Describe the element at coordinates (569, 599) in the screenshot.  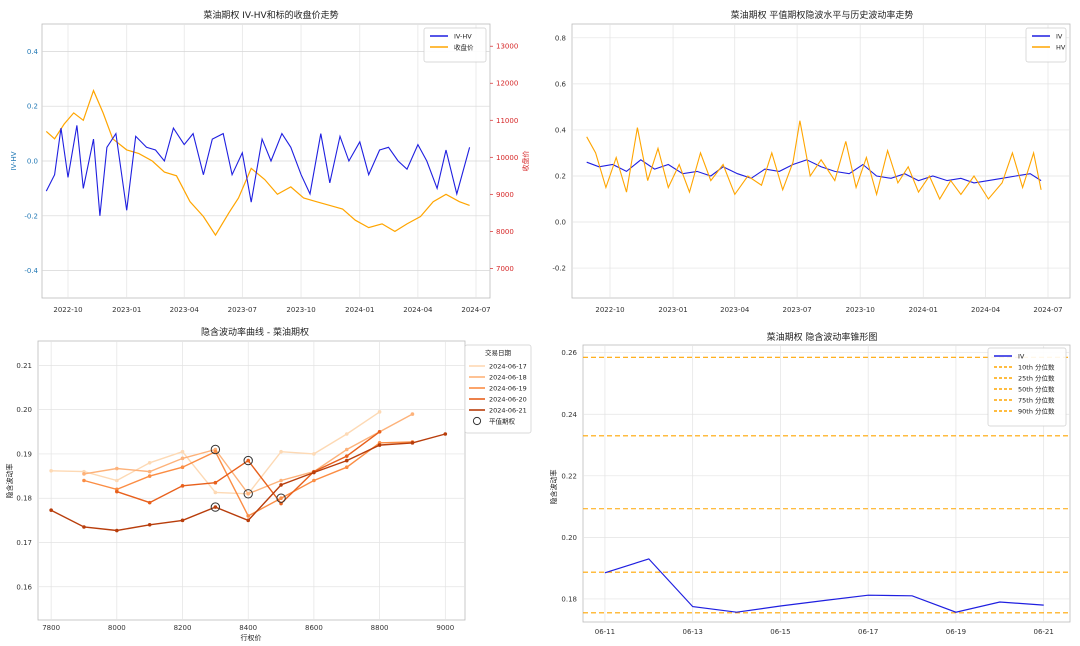
I see `panel4-y-tick-label: 0.18` at that location.